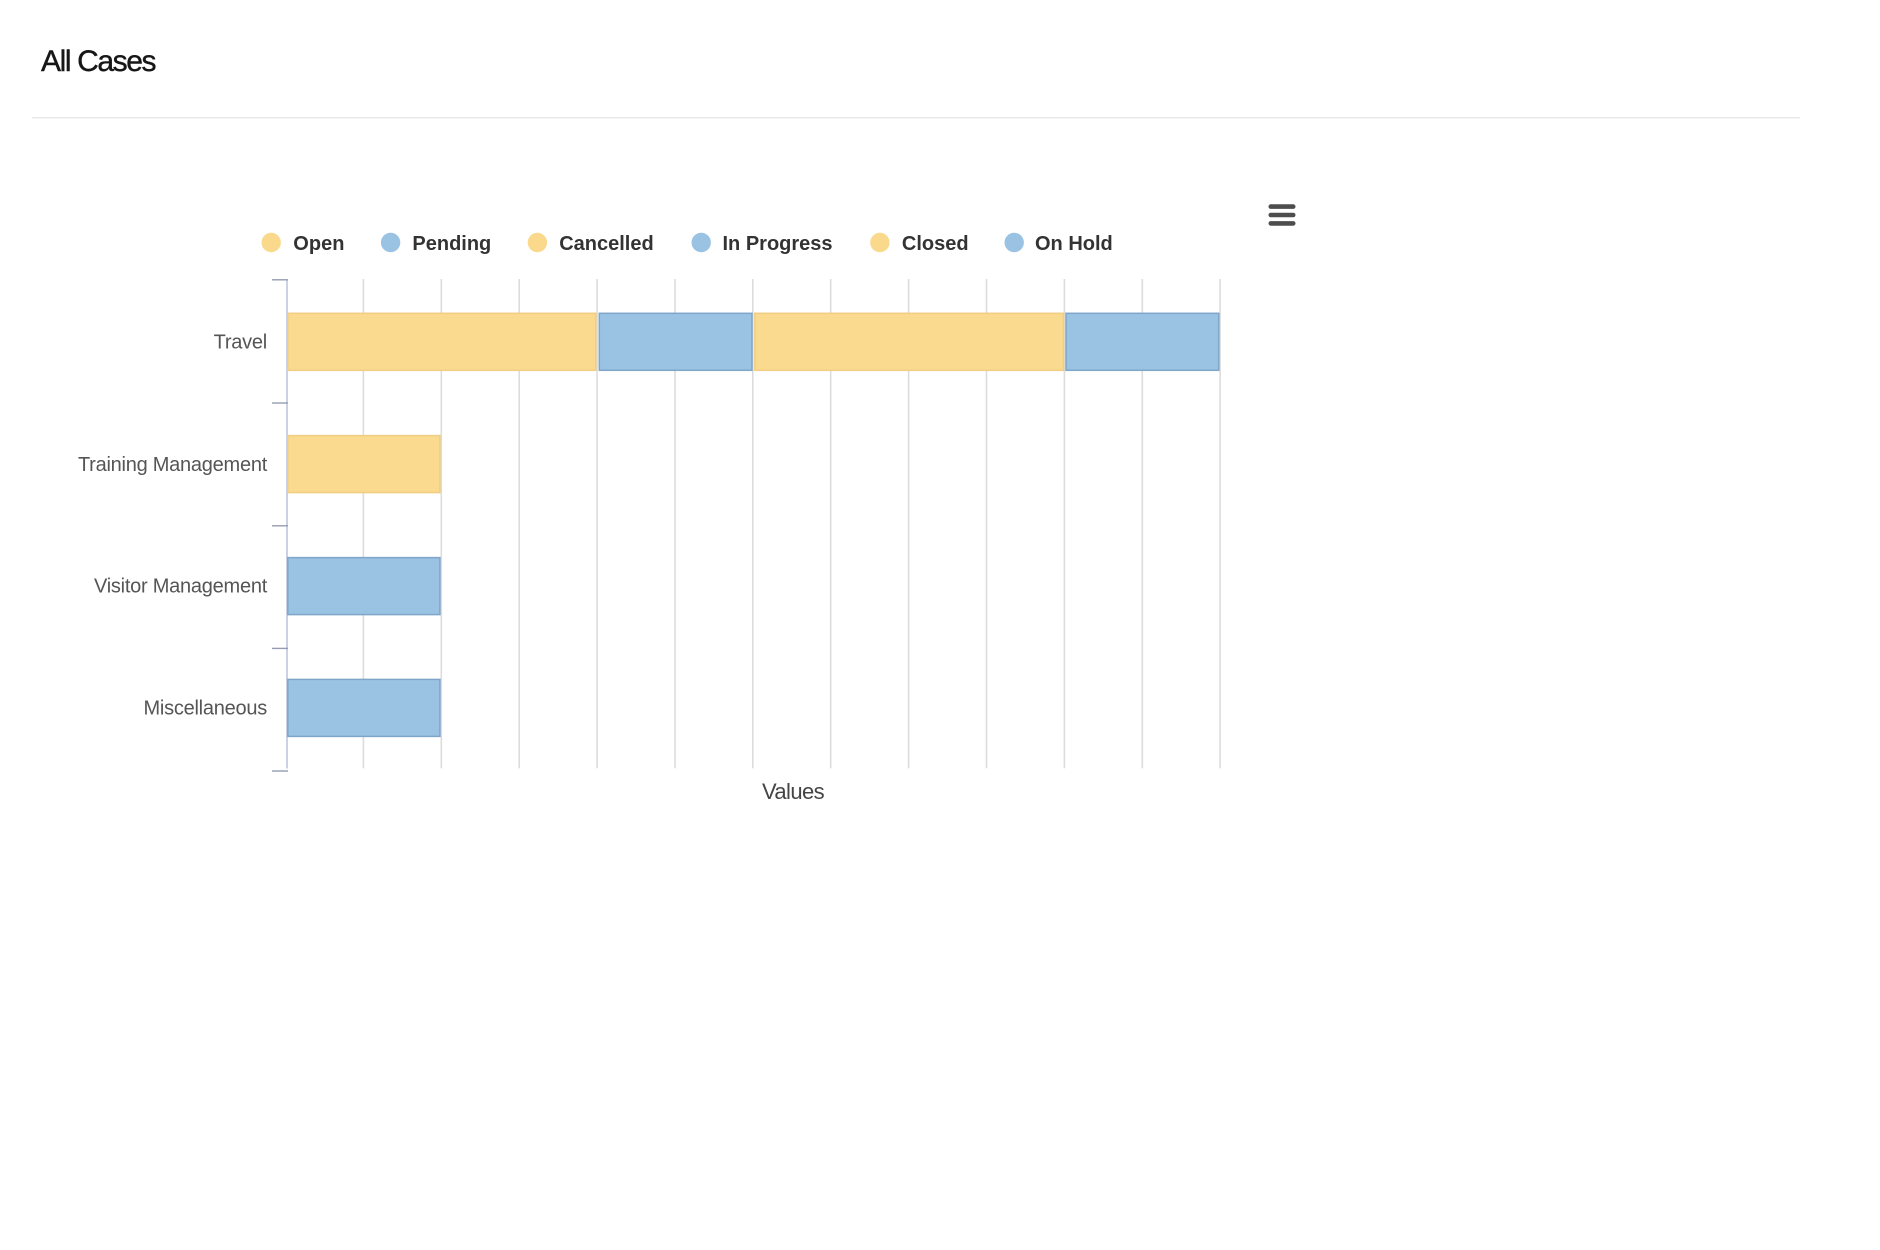 This screenshot has width=1880, height=1250. Describe the element at coordinates (240, 342) in the screenshot. I see `svg-text: Travel` at that location.